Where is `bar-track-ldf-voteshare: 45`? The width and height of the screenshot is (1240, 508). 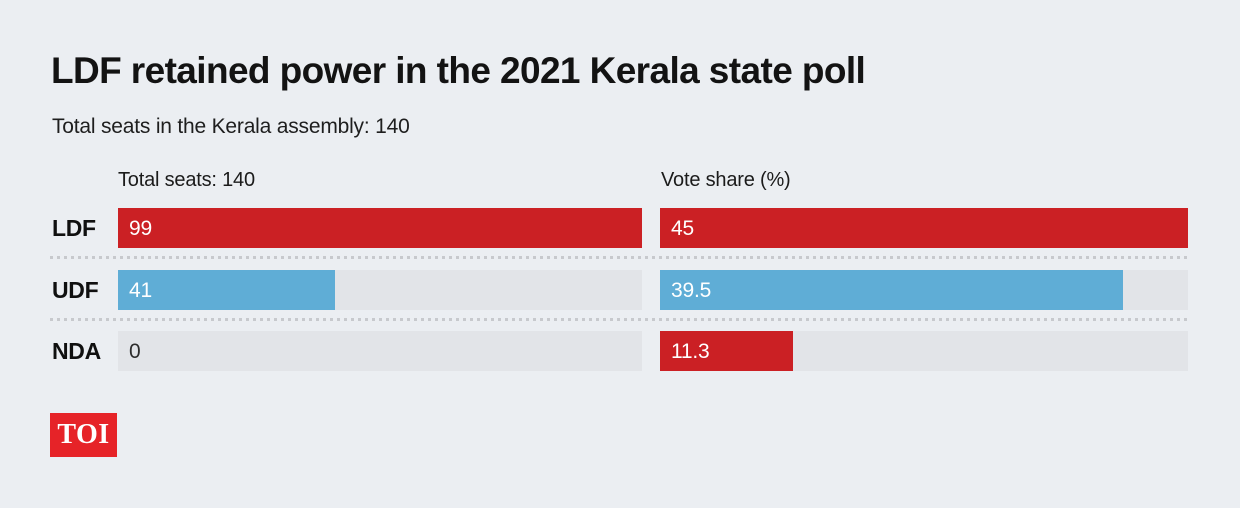
bar-track-ldf-voteshare: 45 is located at coordinates (924, 228).